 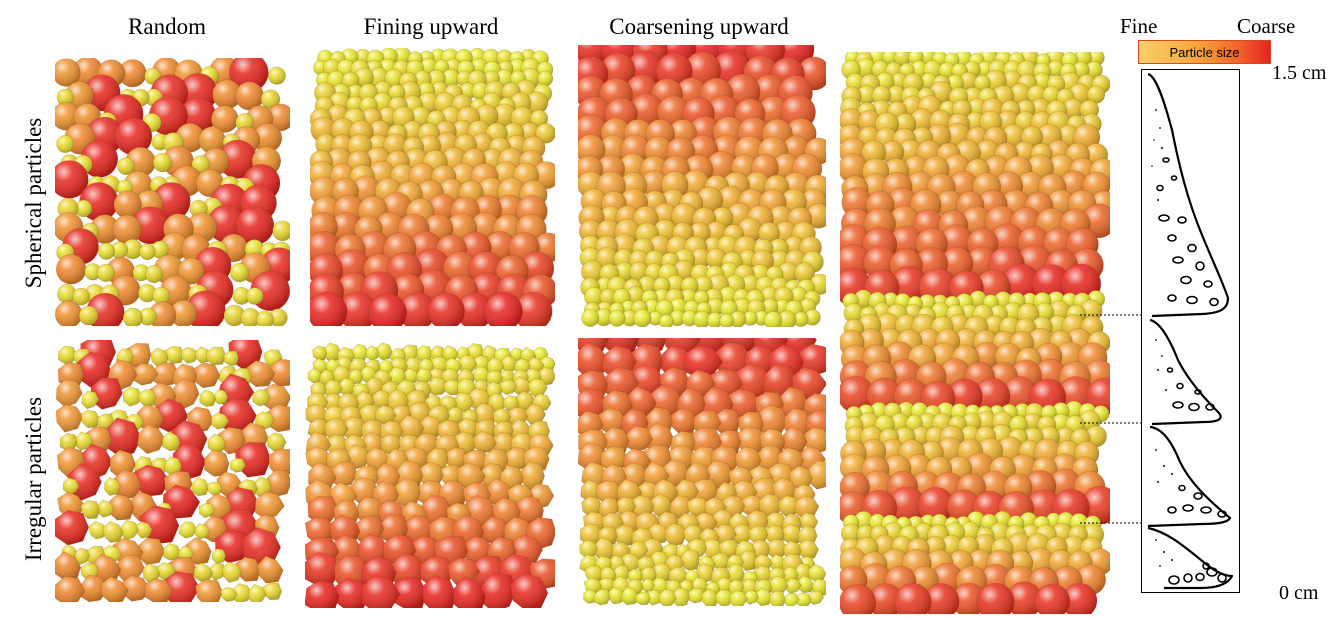 What do you see at coordinates (1204, 52) in the screenshot?
I see `particle-size-label: Particle size` at bounding box center [1204, 52].